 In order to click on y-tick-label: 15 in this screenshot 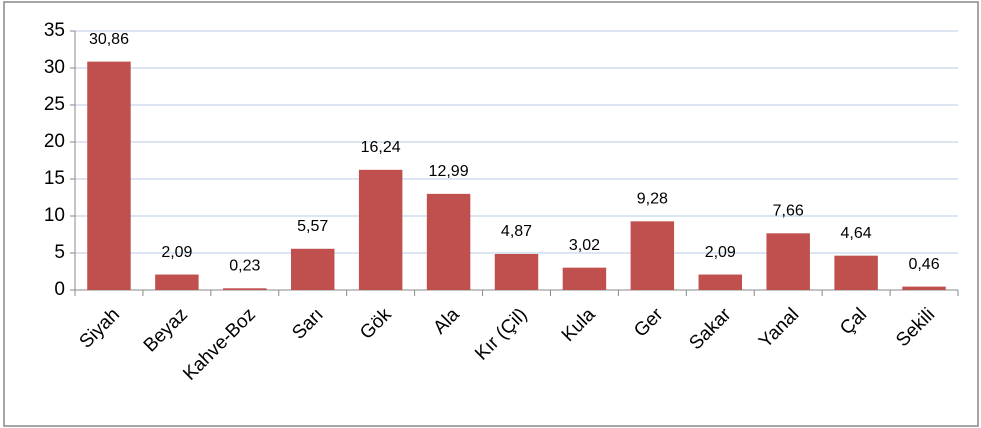, I will do `click(54, 178)`.